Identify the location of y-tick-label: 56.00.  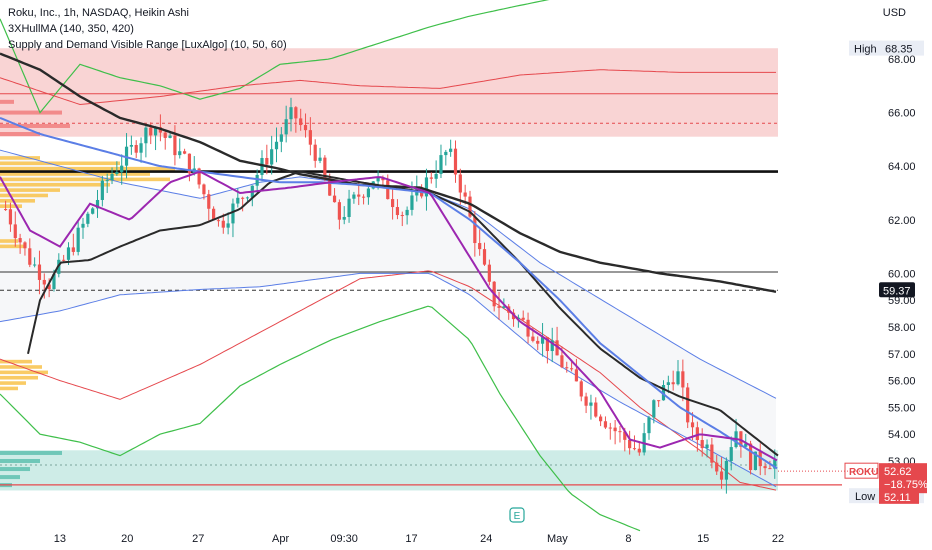
(902, 382).